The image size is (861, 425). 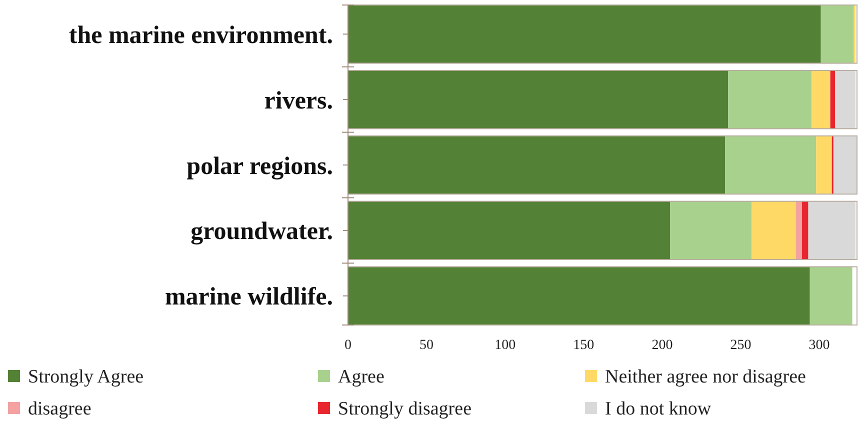 I want to click on legend-label: disagree, so click(x=60, y=409).